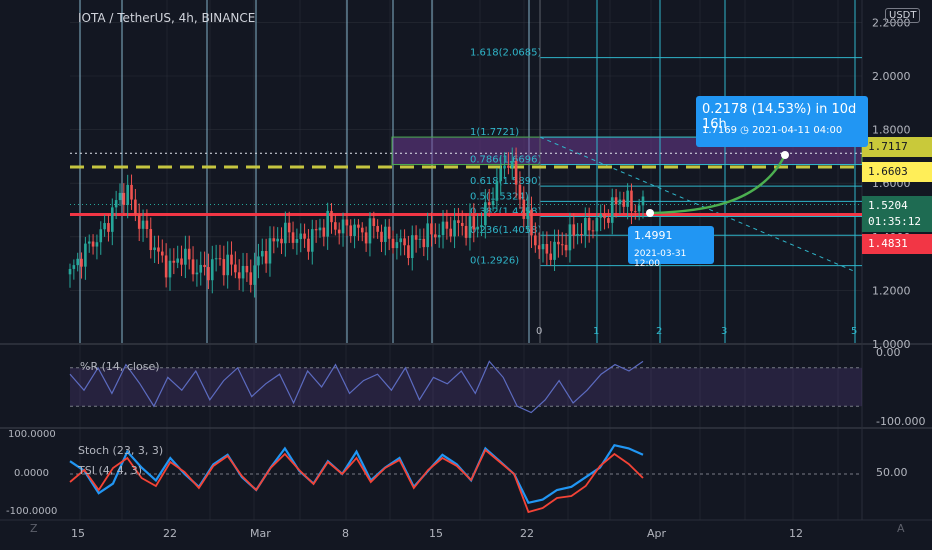  What do you see at coordinates (167, 18) in the screenshot?
I see `symbol-title: IOTA / TetherUS, 4h, BINANCE` at bounding box center [167, 18].